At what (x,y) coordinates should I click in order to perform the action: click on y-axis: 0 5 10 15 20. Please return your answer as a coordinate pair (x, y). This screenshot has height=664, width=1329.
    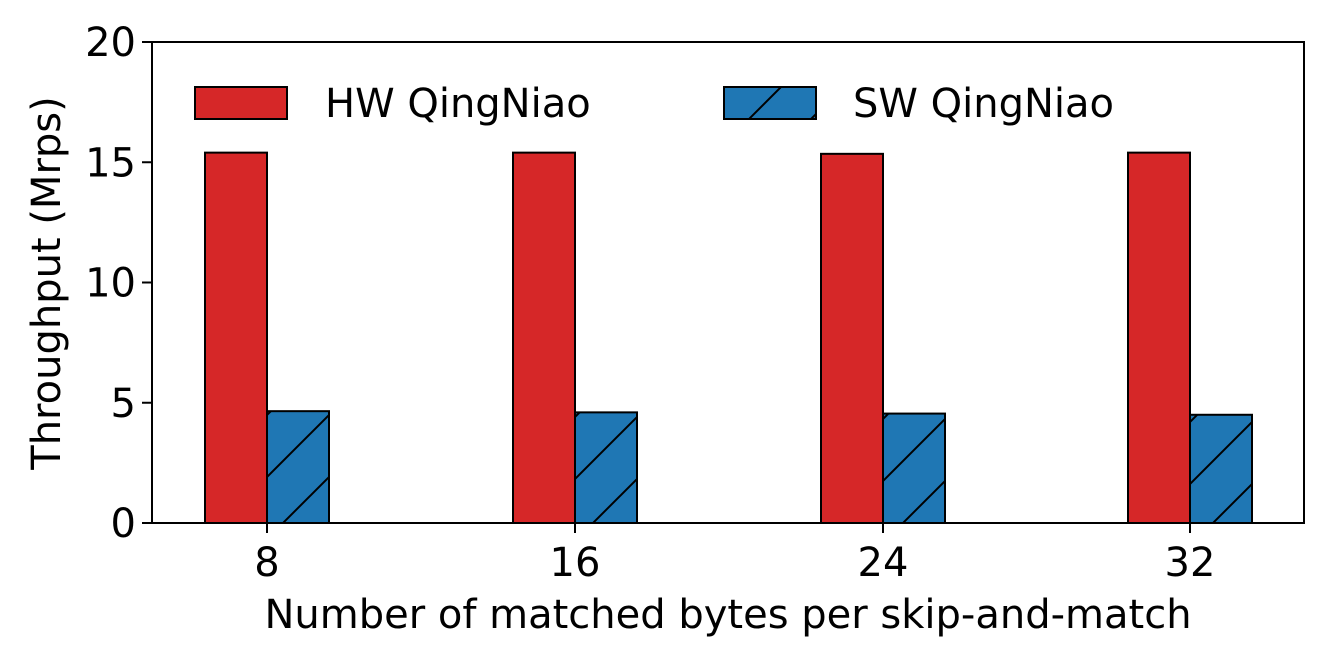
    Looking at the image, I should click on (118, 283).